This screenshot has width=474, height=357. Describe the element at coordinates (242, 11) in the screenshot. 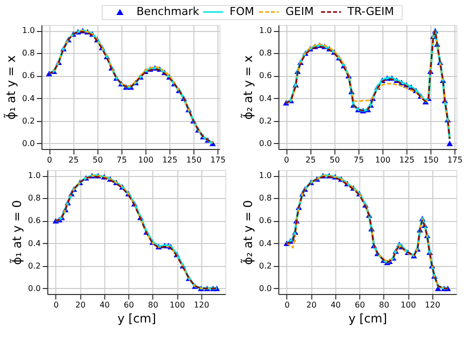

I see `legend-label: FOM` at that location.